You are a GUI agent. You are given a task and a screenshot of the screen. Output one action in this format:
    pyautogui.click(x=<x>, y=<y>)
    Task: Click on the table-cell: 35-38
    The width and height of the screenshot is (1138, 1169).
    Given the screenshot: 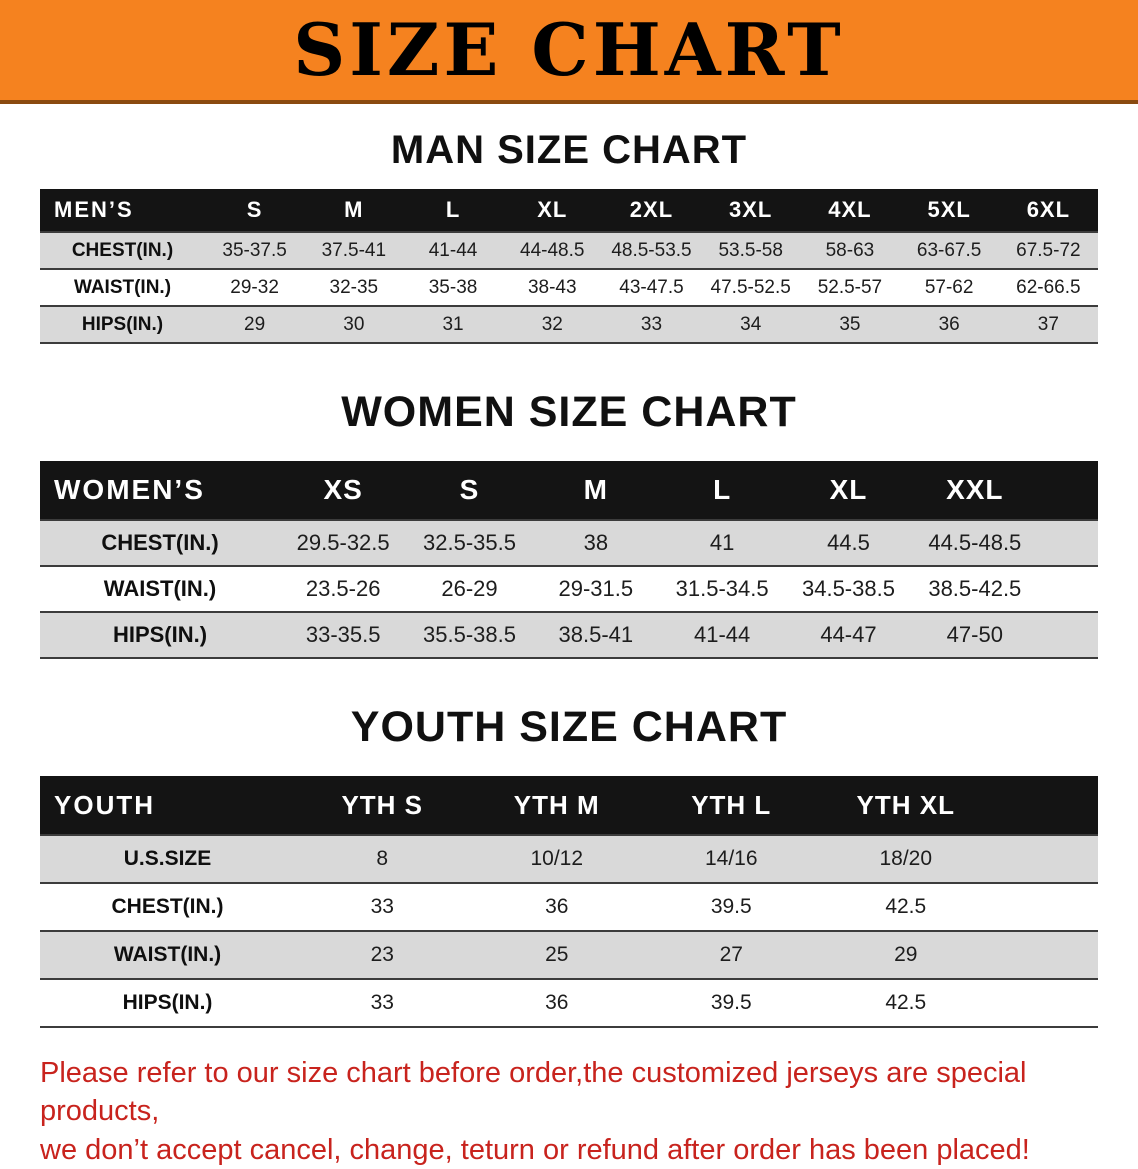 What is the action you would take?
    pyautogui.click(x=453, y=287)
    